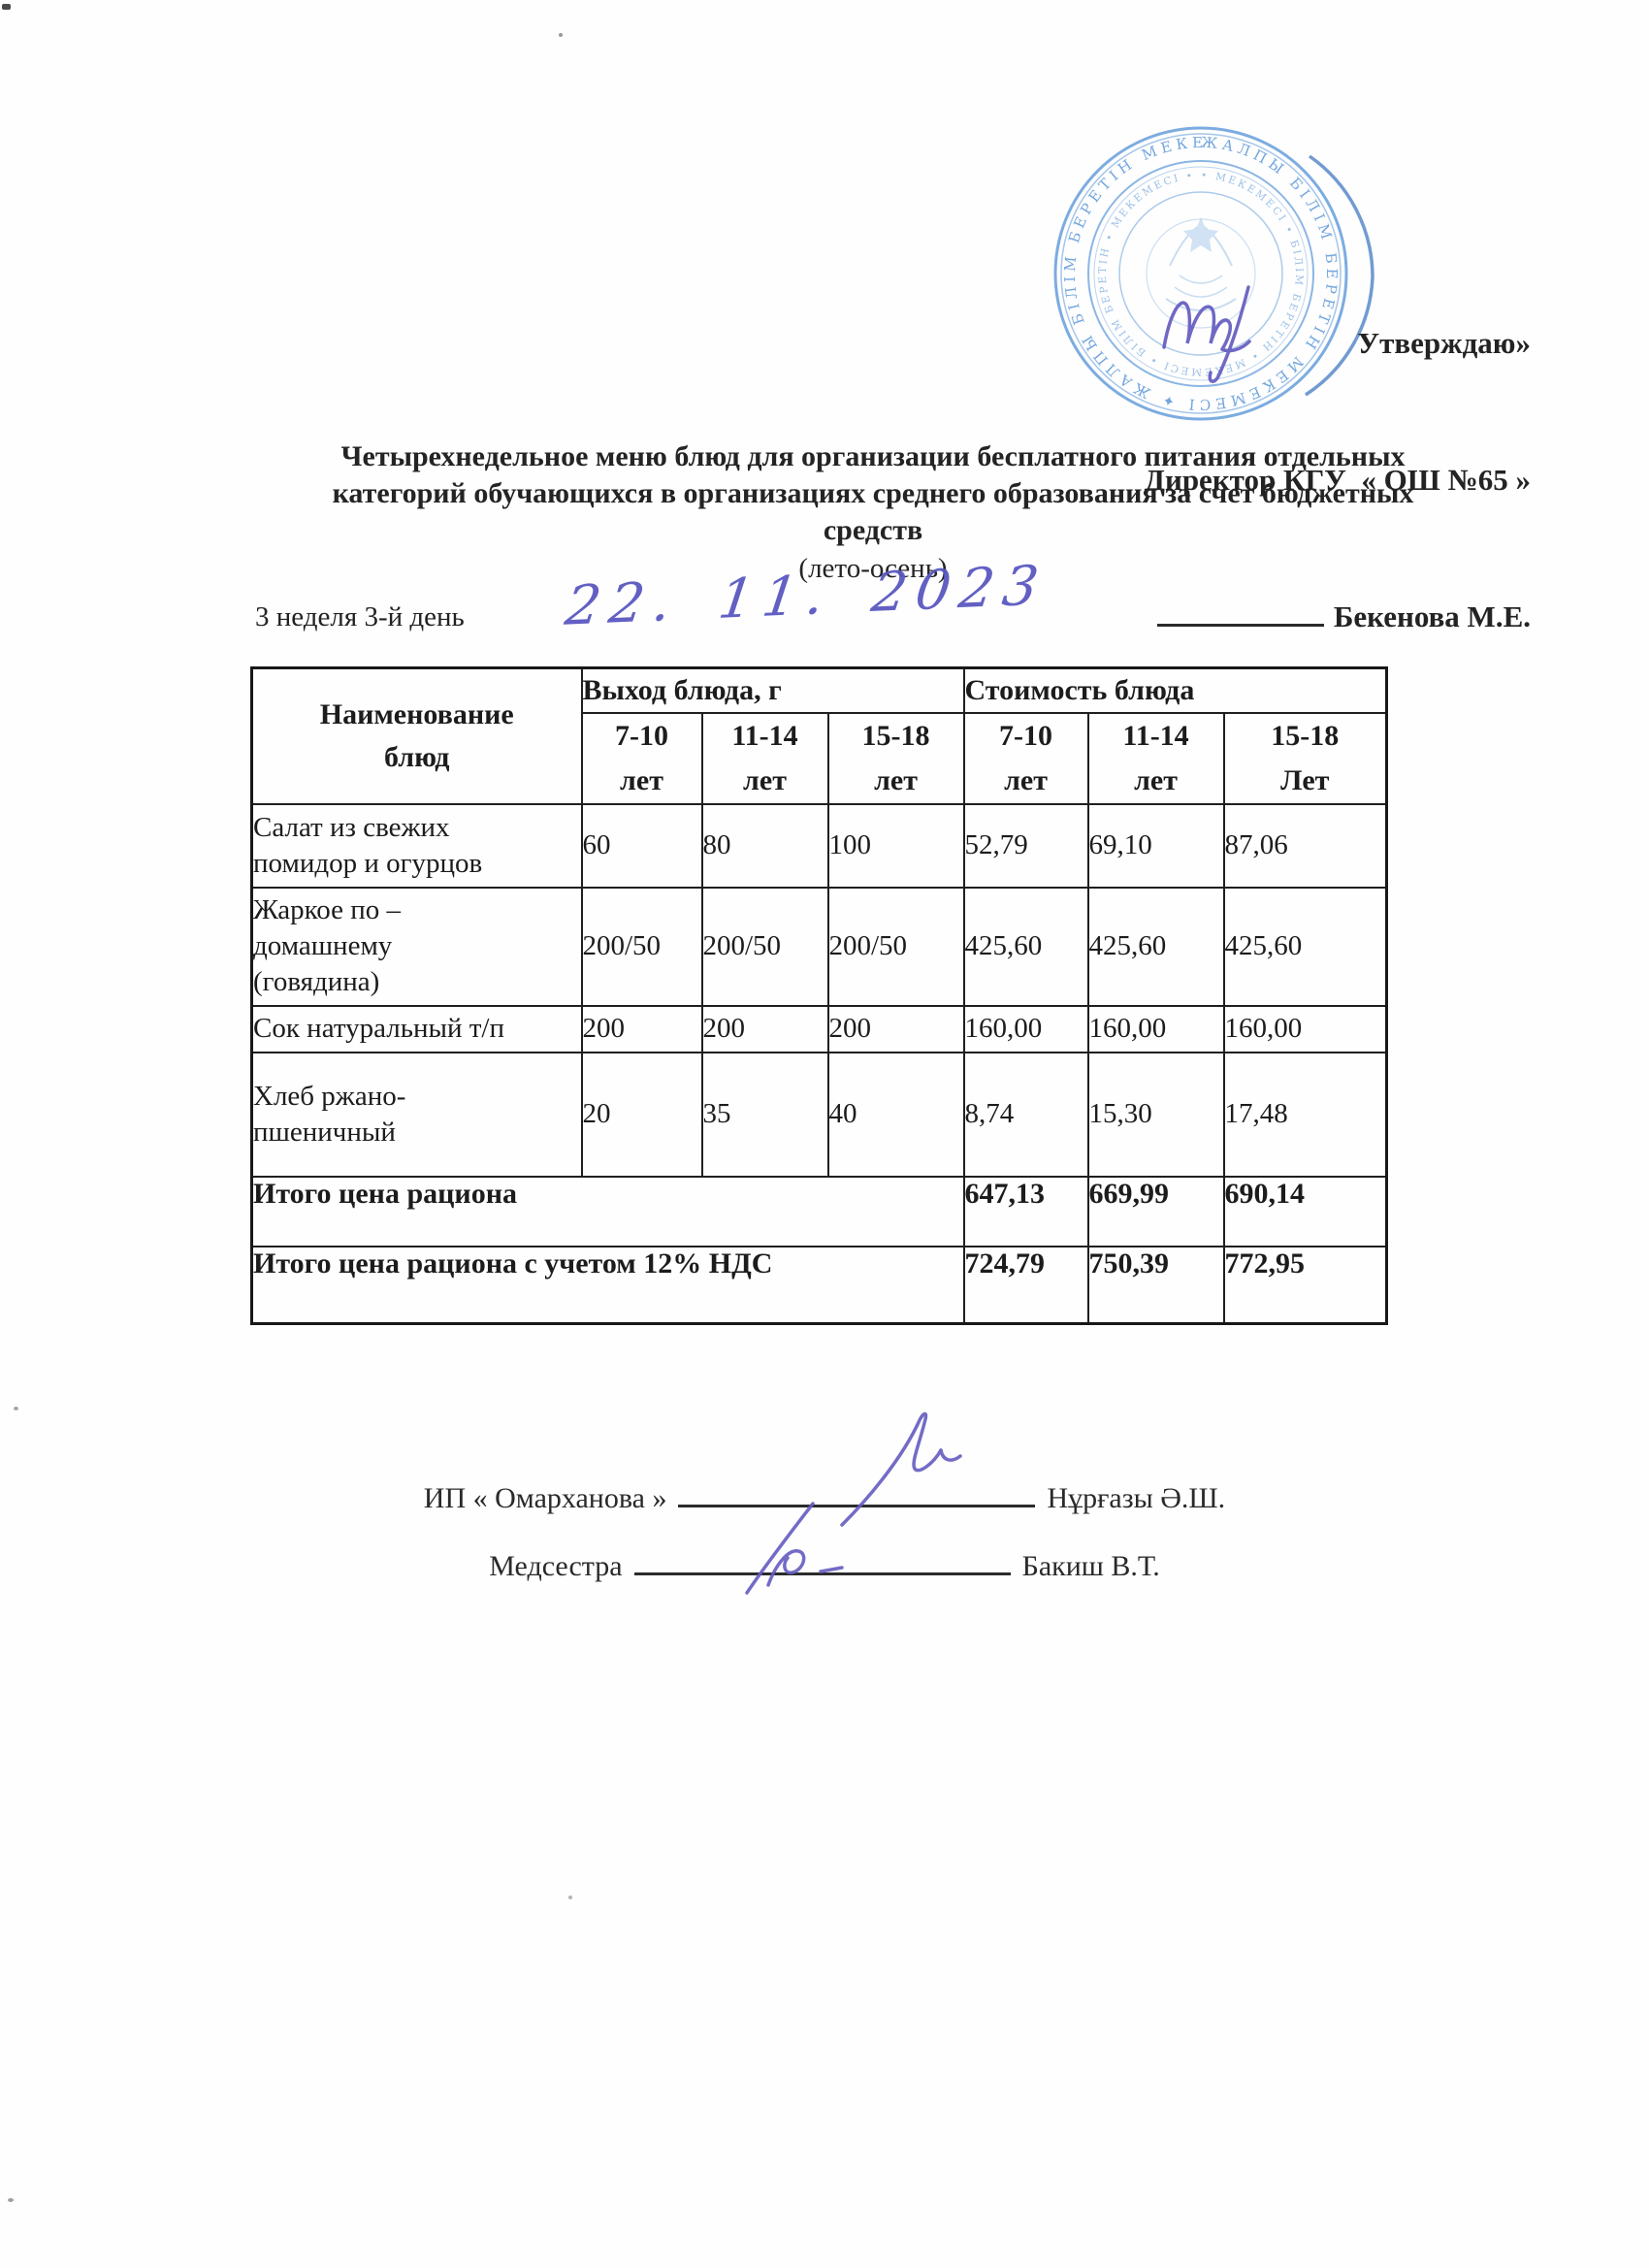  I want to click on col-header-age-output-15-18: 15-18 лет, so click(895, 758).